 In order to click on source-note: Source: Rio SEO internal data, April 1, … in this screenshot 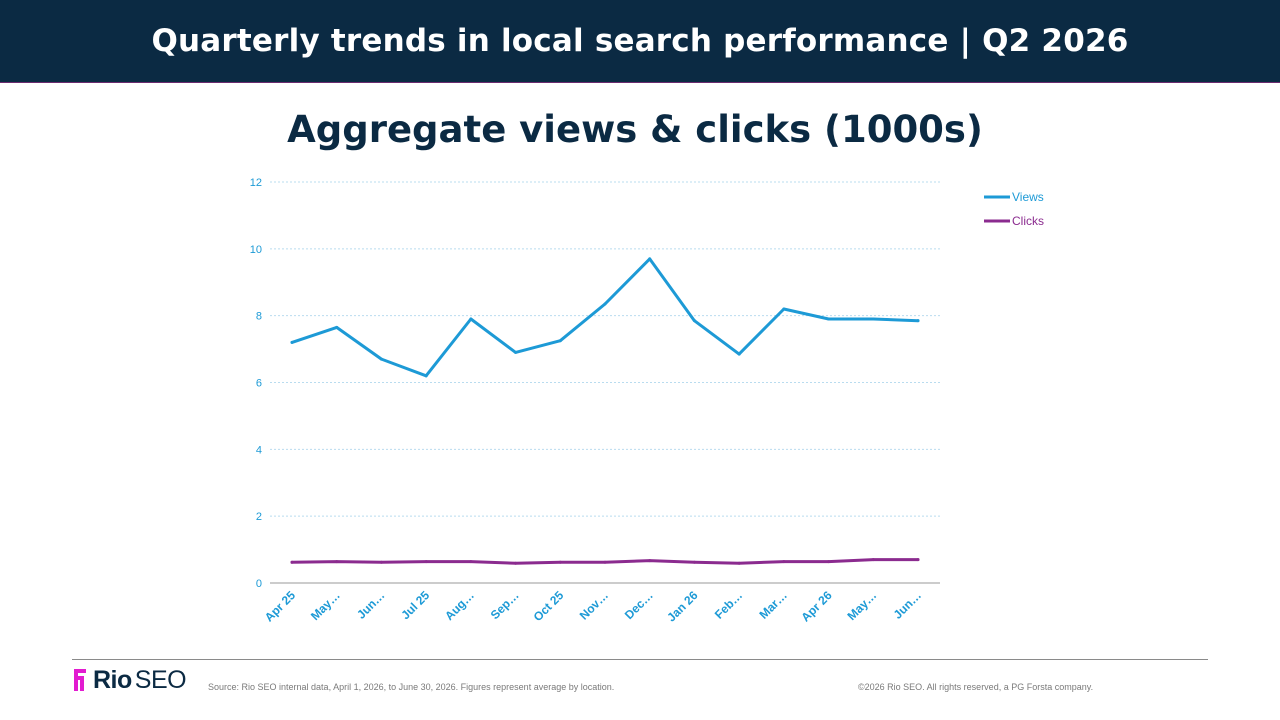, I will do `click(411, 687)`.